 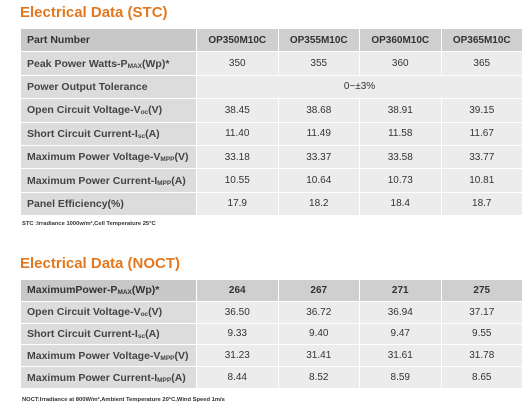 I want to click on table-cell: 11.67, so click(x=481, y=133).